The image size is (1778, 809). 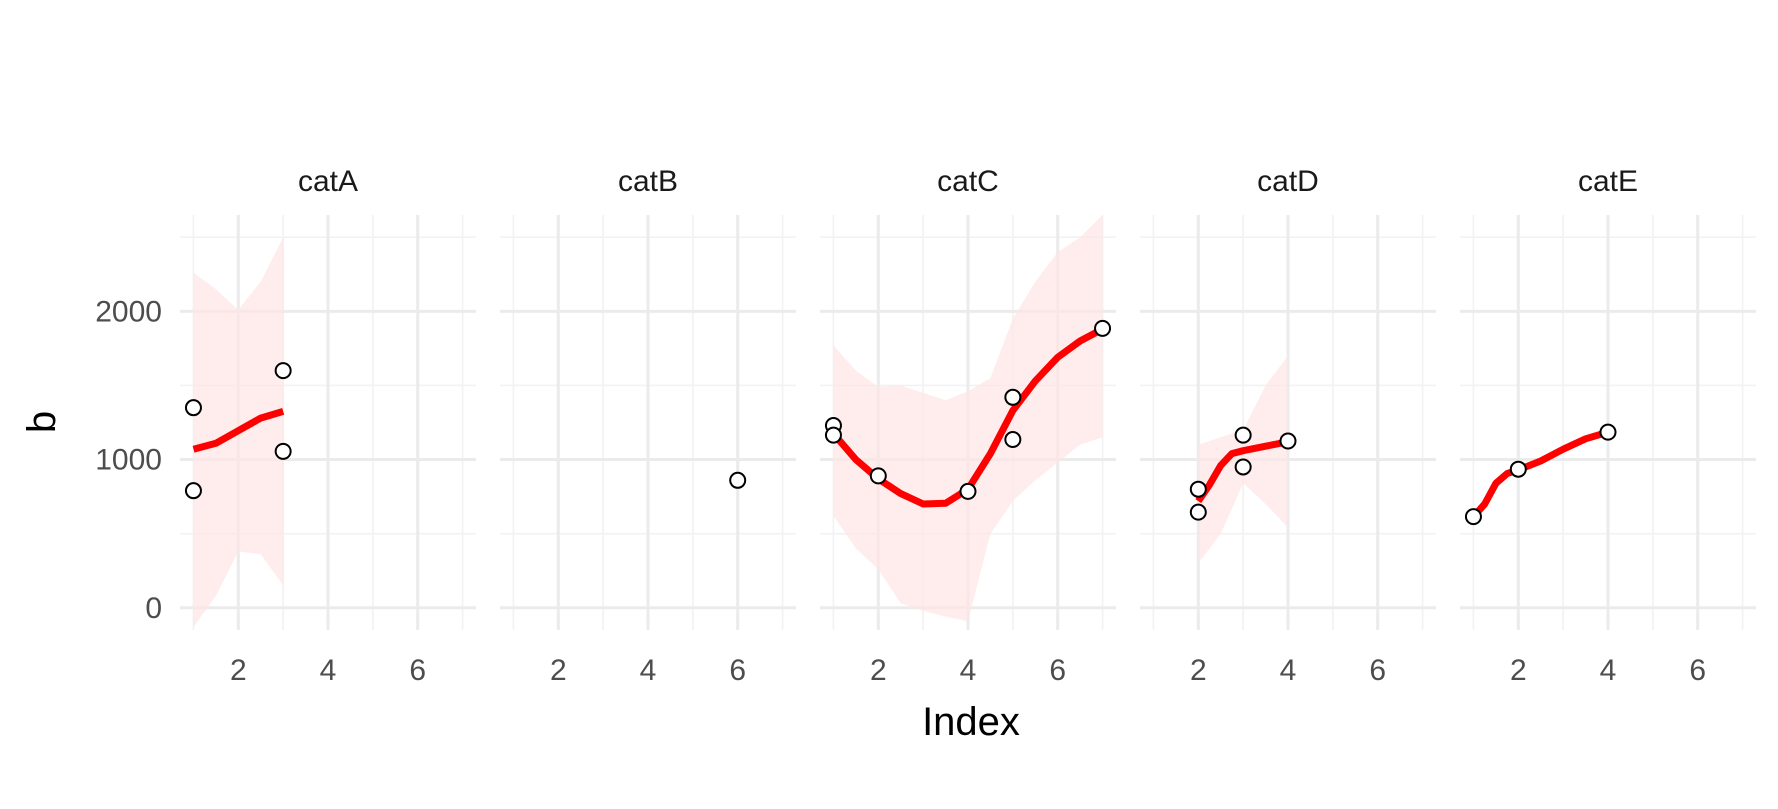 I want to click on x-axis-title: Index, so click(x=971, y=722).